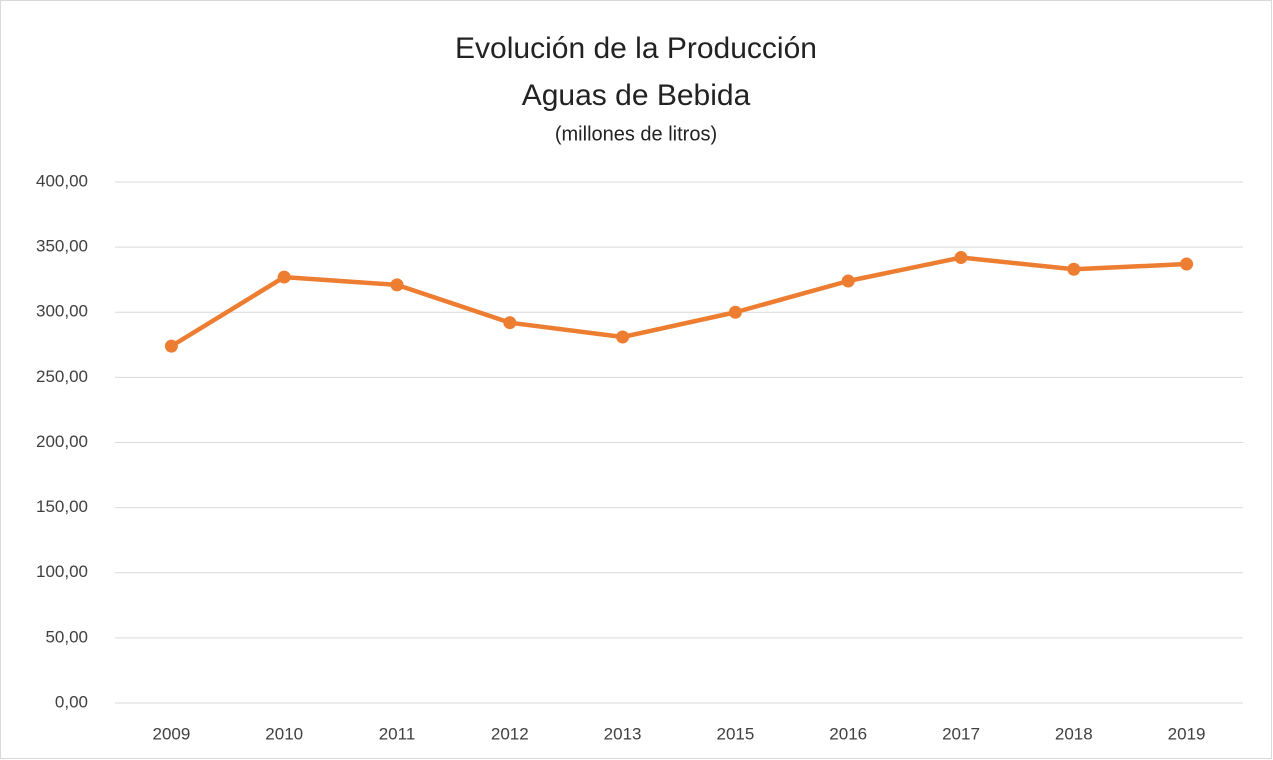 The height and width of the screenshot is (760, 1273). I want to click on y-tick-label: 200,00, so click(62, 441).